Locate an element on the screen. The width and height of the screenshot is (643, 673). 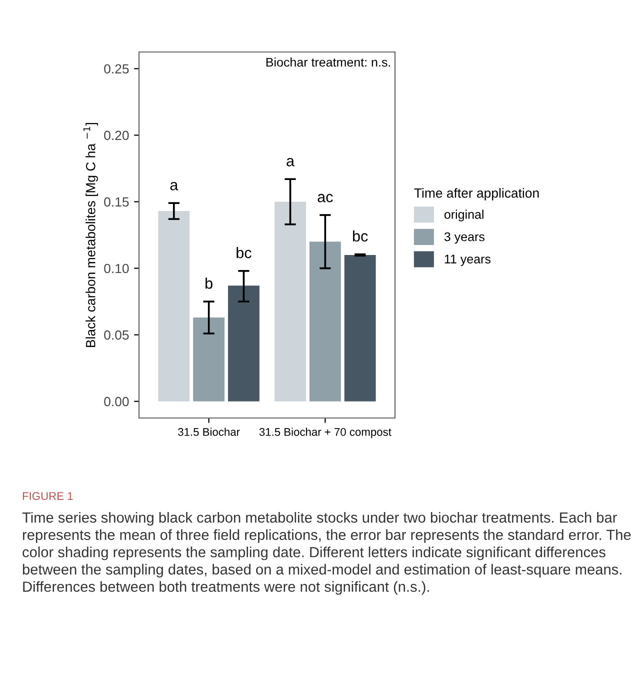
legend-label: 3 years is located at coordinates (464, 238).